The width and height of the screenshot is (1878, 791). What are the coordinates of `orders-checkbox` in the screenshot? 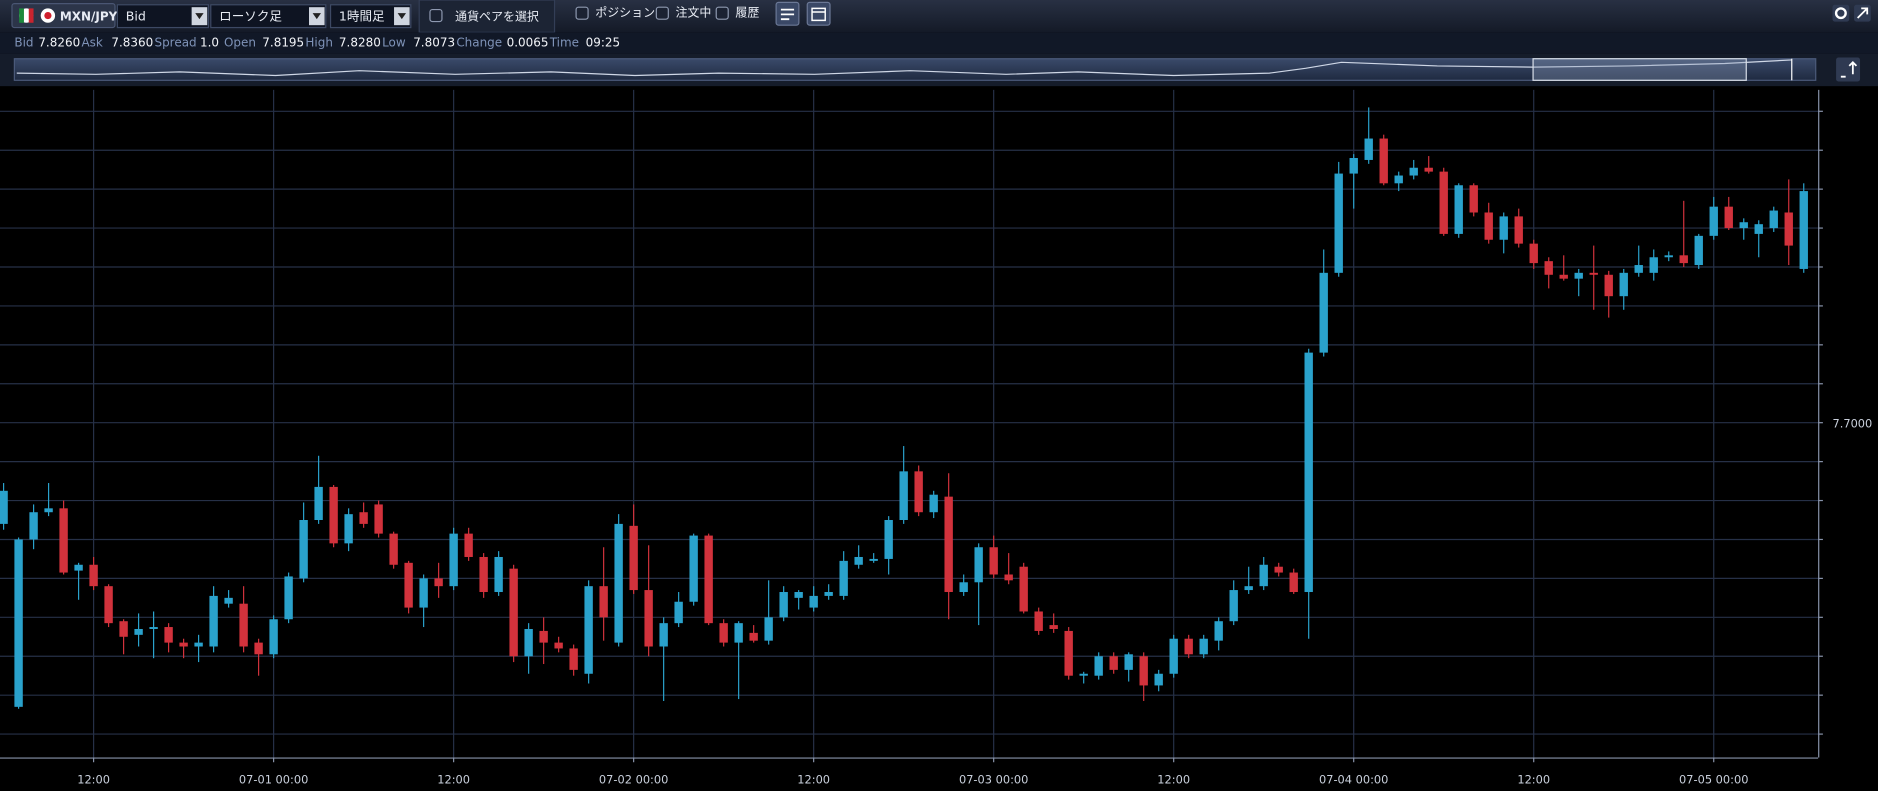 It's located at (662, 13).